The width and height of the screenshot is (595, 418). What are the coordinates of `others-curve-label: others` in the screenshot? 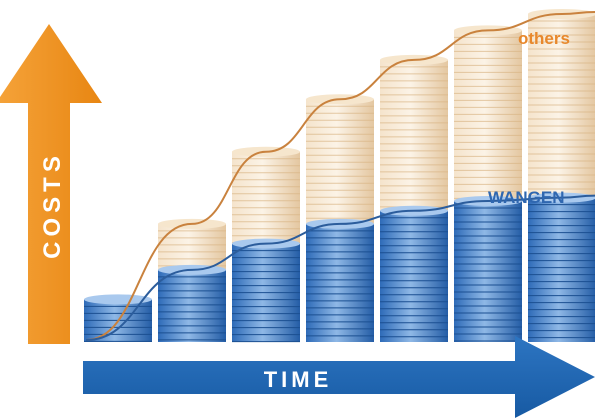 It's located at (544, 38).